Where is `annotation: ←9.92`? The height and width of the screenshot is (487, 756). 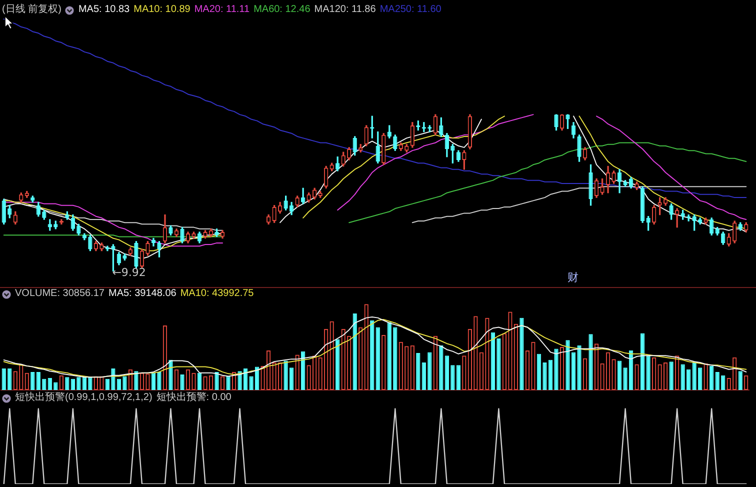
annotation: ←9.92 is located at coordinates (129, 272).